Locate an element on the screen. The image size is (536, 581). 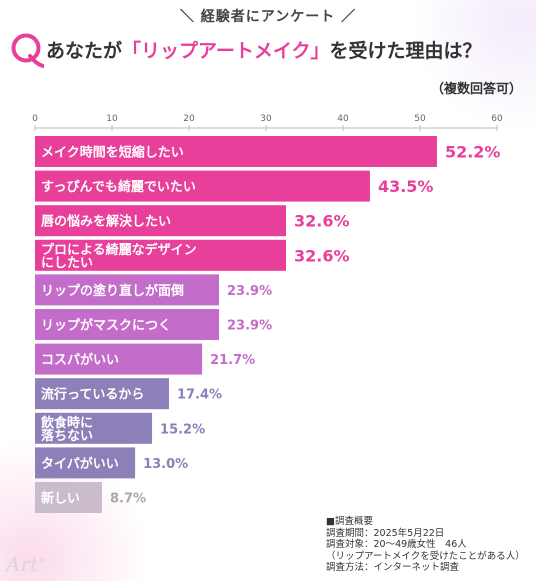
bar-category-label: リップの塗り直しが面倒 is located at coordinates (112, 291).